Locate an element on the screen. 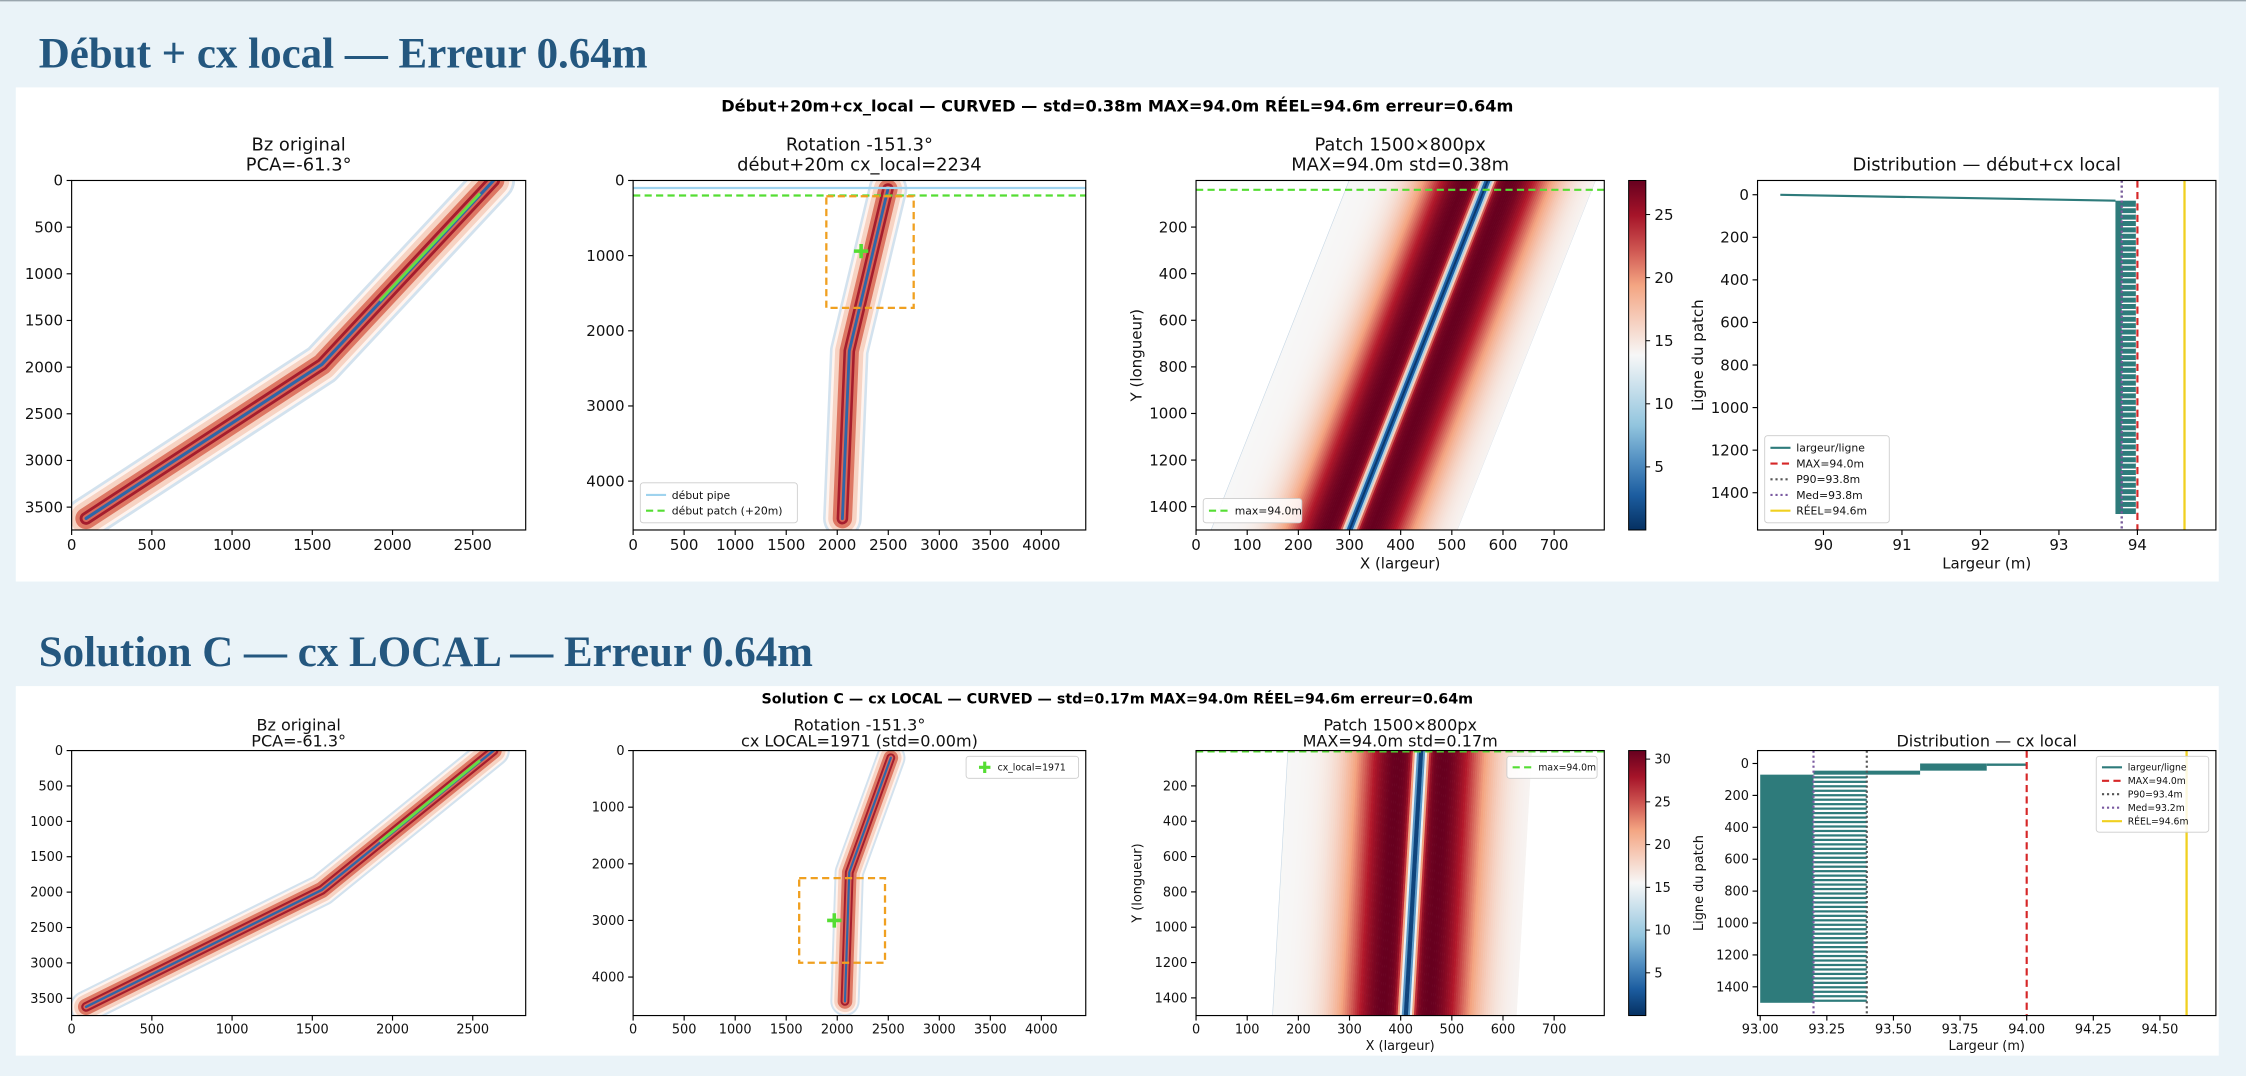 The width and height of the screenshot is (2246, 1076). x-tick-label: 0 is located at coordinates (1196, 1029).